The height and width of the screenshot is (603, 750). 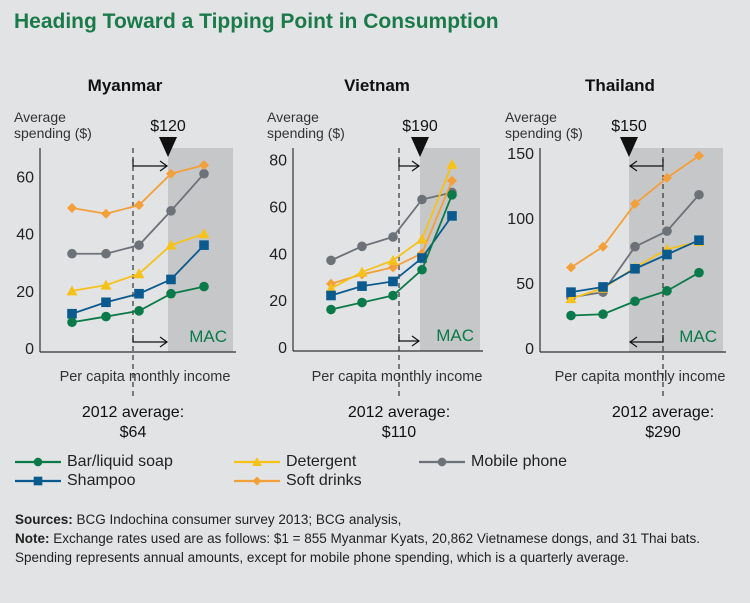 I want to click on series-detergent, so click(x=391, y=225).